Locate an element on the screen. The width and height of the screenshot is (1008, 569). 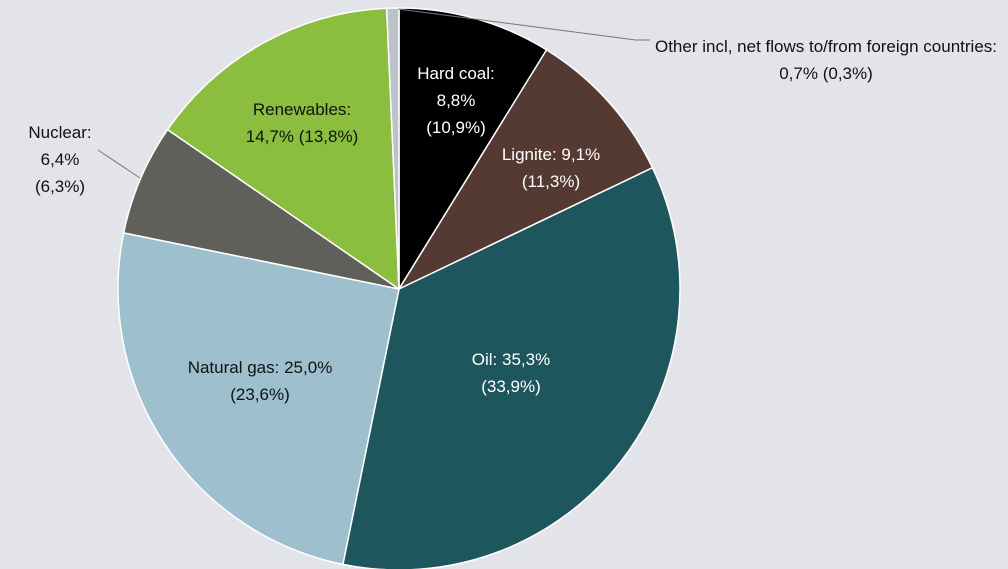
slice-label: Oil: 35,3% (33,9%) is located at coordinates (511, 373).